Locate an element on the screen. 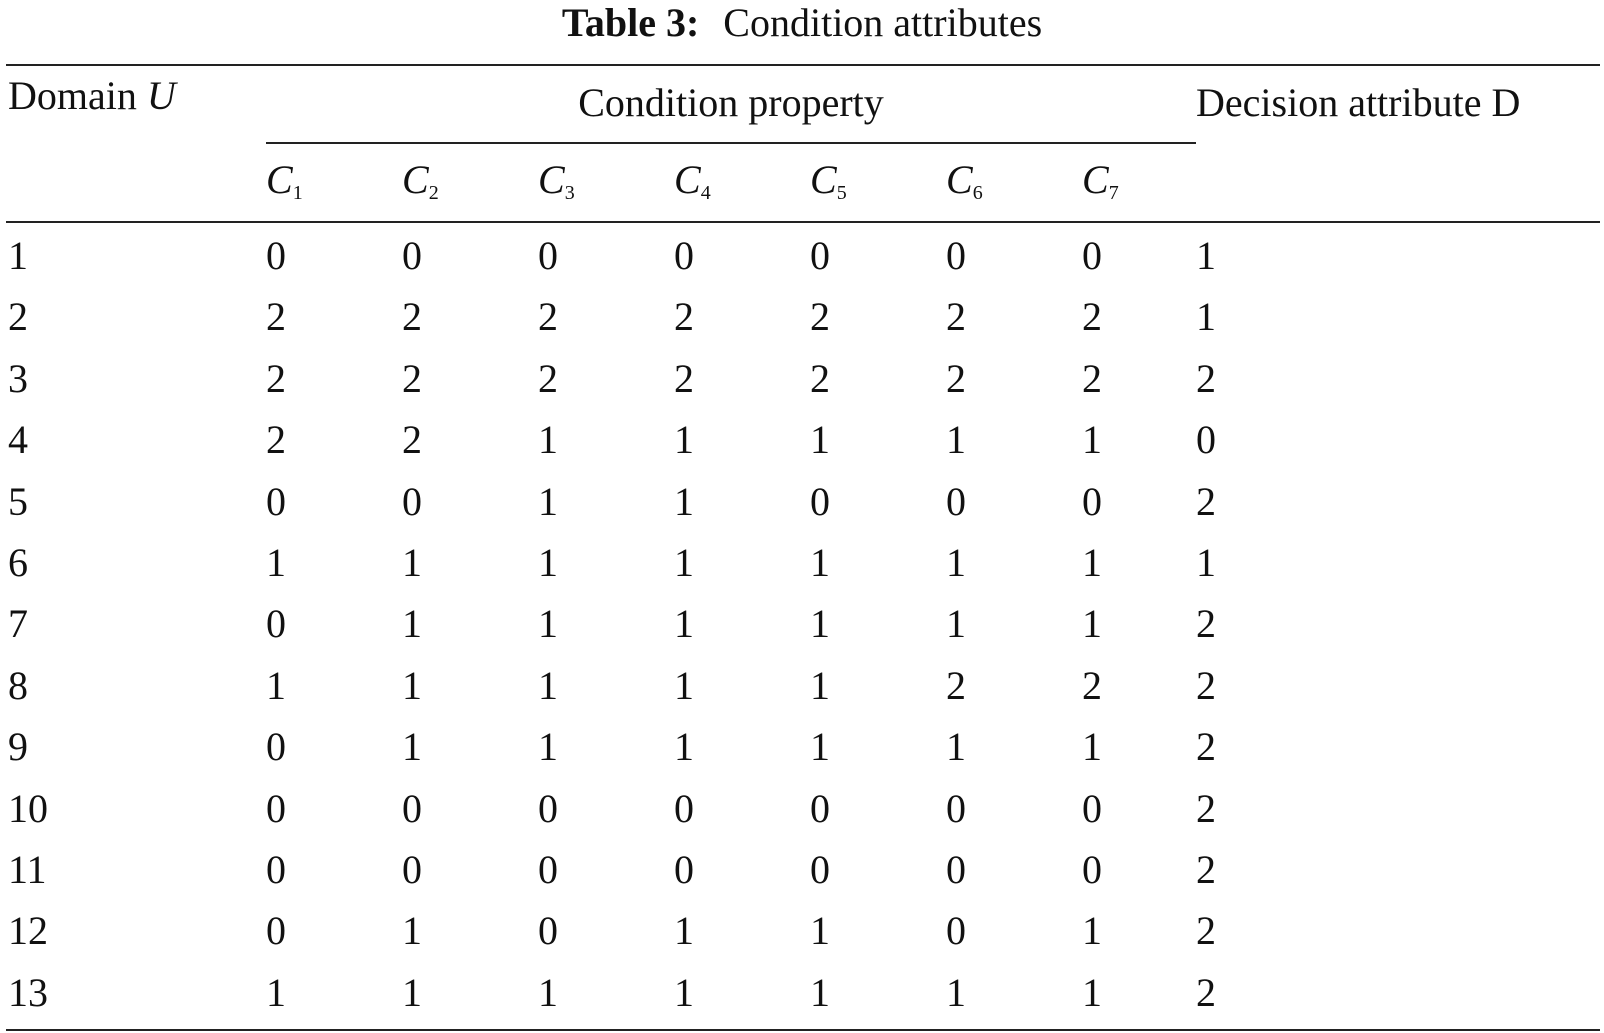 Image resolution: width=1604 pixels, height=1033 pixels. cell-condition-c1: 1 is located at coordinates (276, 562).